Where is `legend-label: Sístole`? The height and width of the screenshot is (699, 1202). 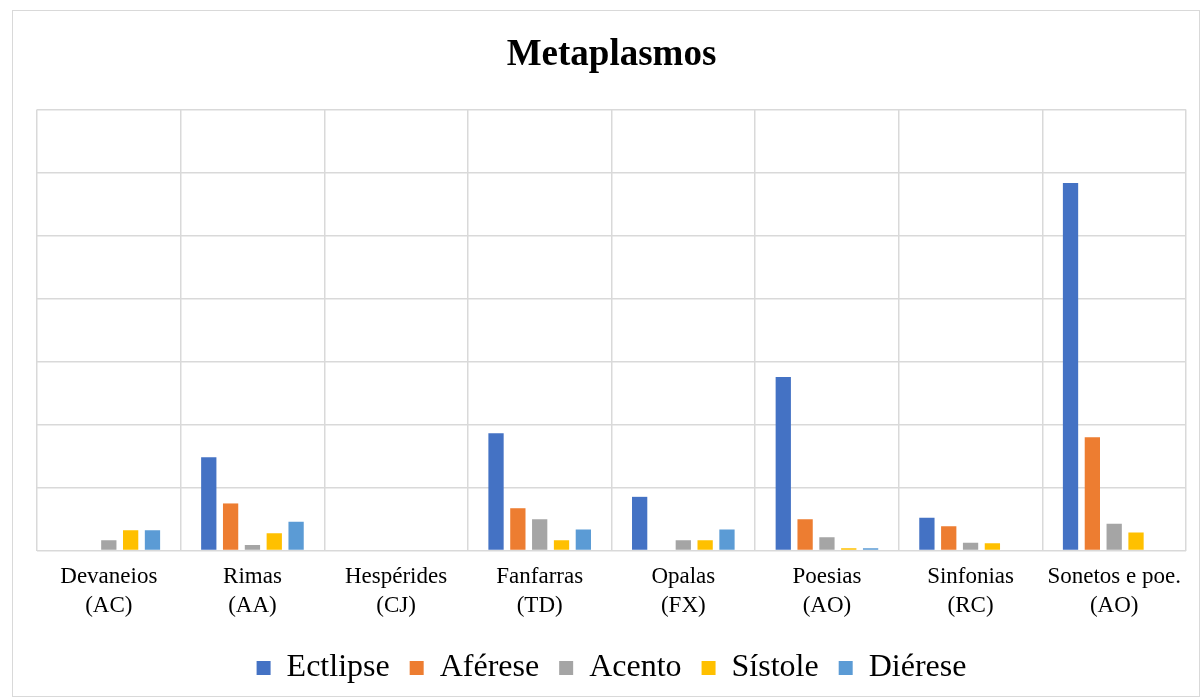 legend-label: Sístole is located at coordinates (775, 665).